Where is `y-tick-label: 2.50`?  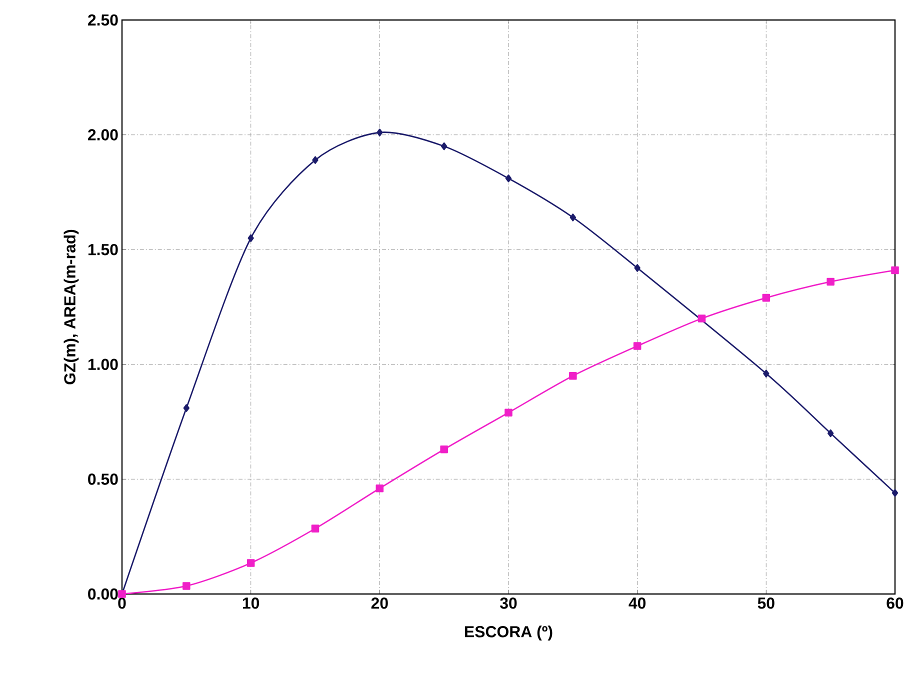 y-tick-label: 2.50 is located at coordinates (103, 20).